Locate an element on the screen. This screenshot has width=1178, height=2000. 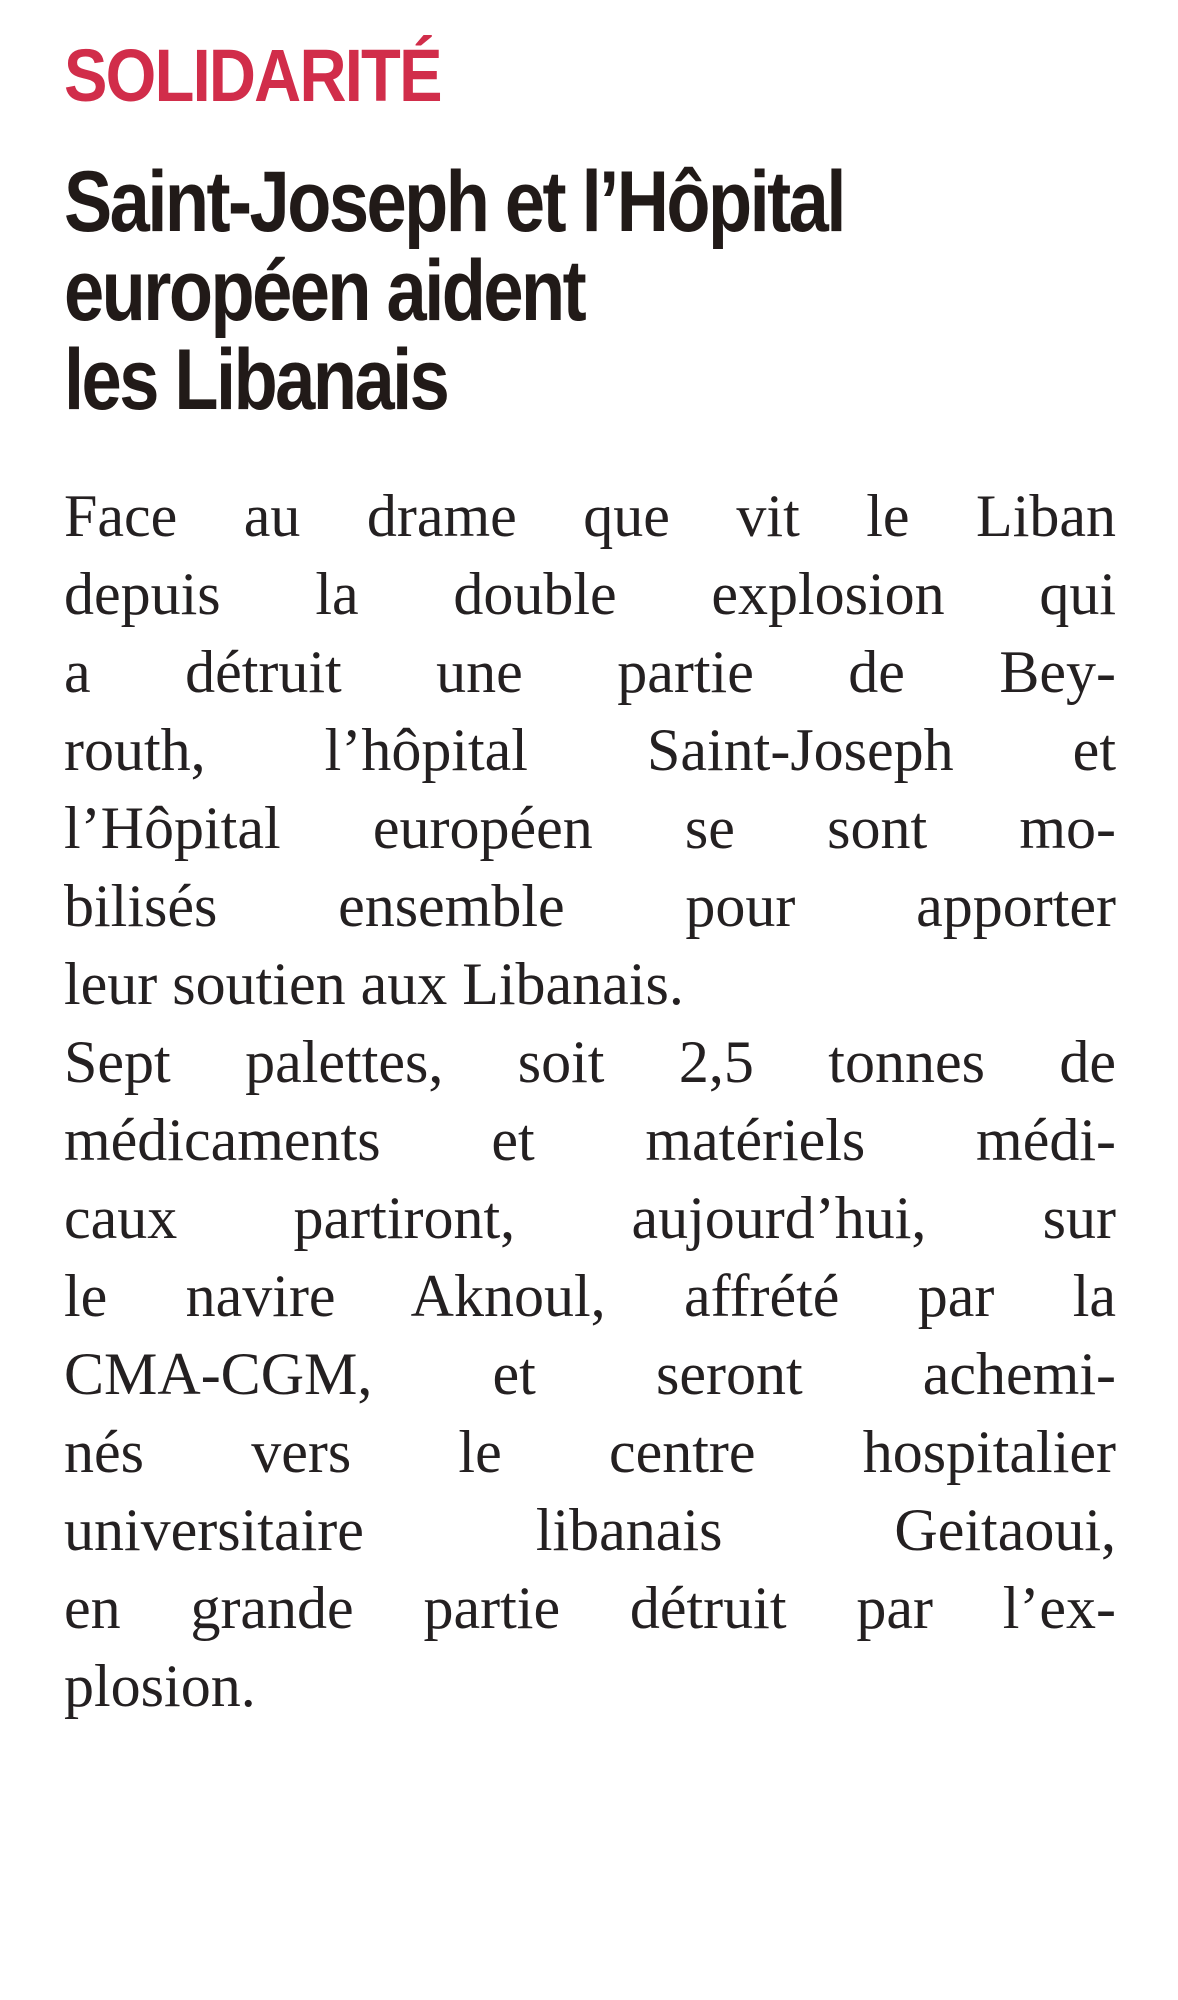
body-line: leur soutien aux Libanais. is located at coordinates (374, 984).